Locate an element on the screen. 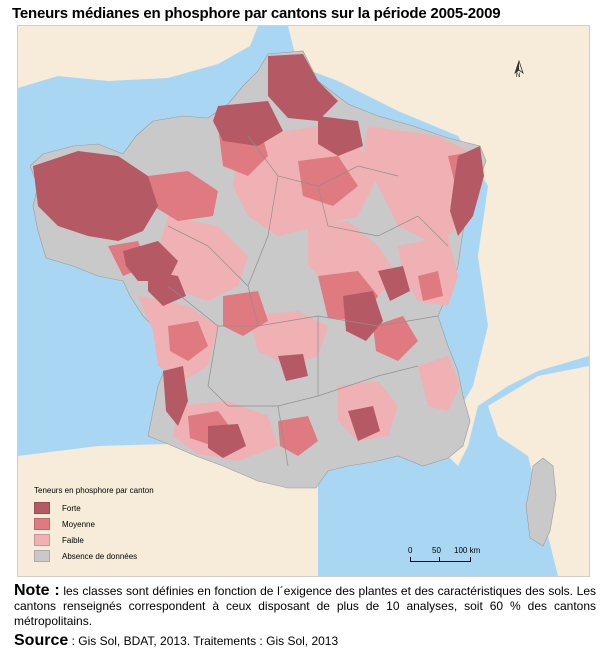  legend-label-absence: Absence de données is located at coordinates (100, 556).